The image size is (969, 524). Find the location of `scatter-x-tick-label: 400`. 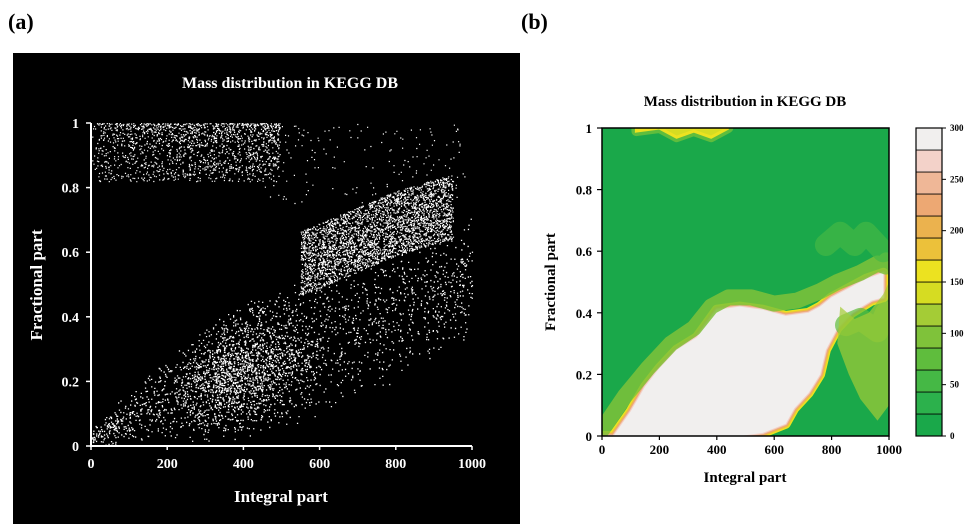

scatter-x-tick-label: 400 is located at coordinates (243, 464).